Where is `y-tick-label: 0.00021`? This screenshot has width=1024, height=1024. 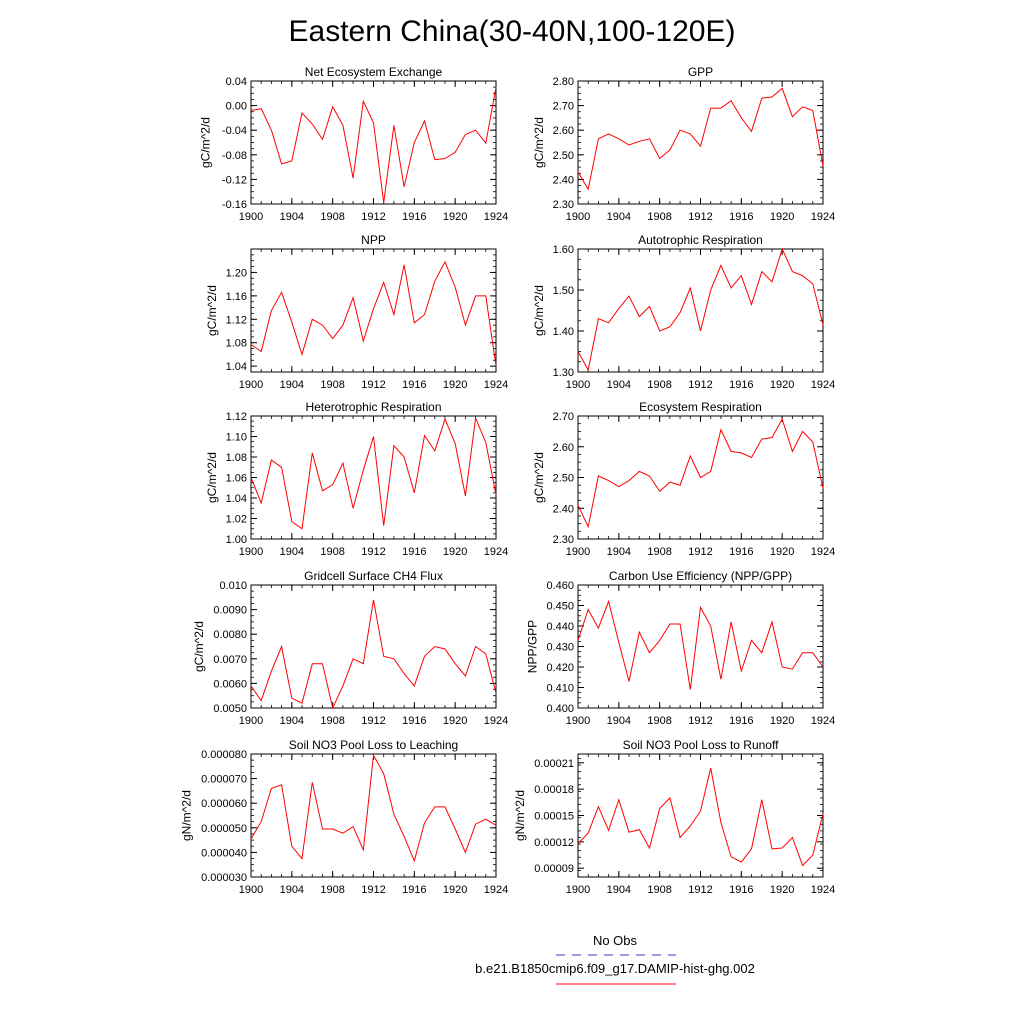 y-tick-label: 0.00021 is located at coordinates (554, 764).